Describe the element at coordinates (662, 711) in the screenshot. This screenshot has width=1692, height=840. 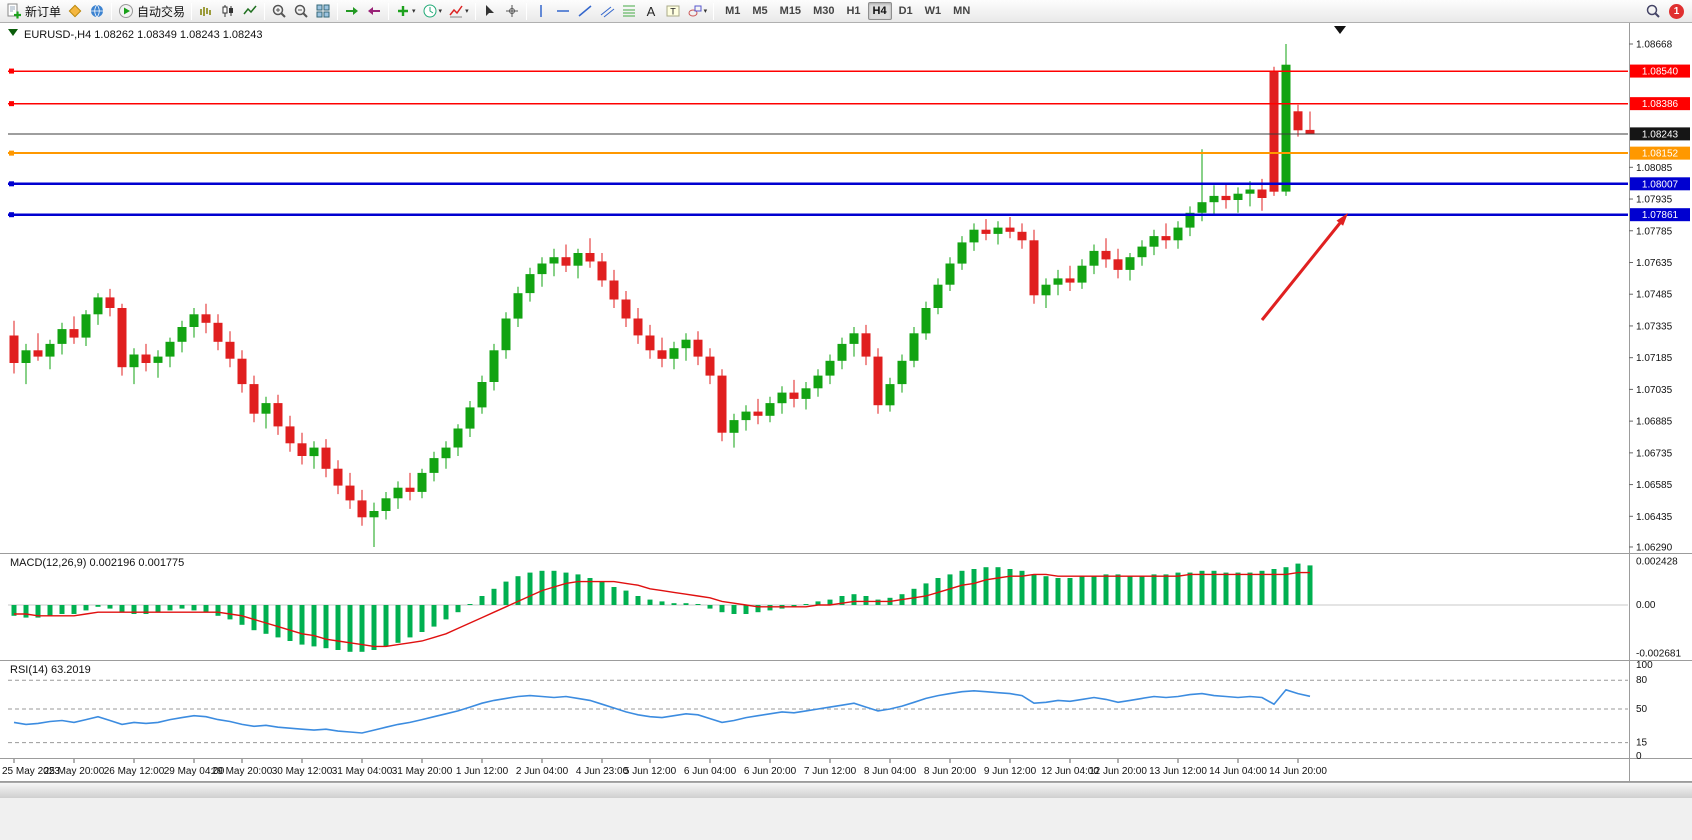
I see `rsi-line` at that location.